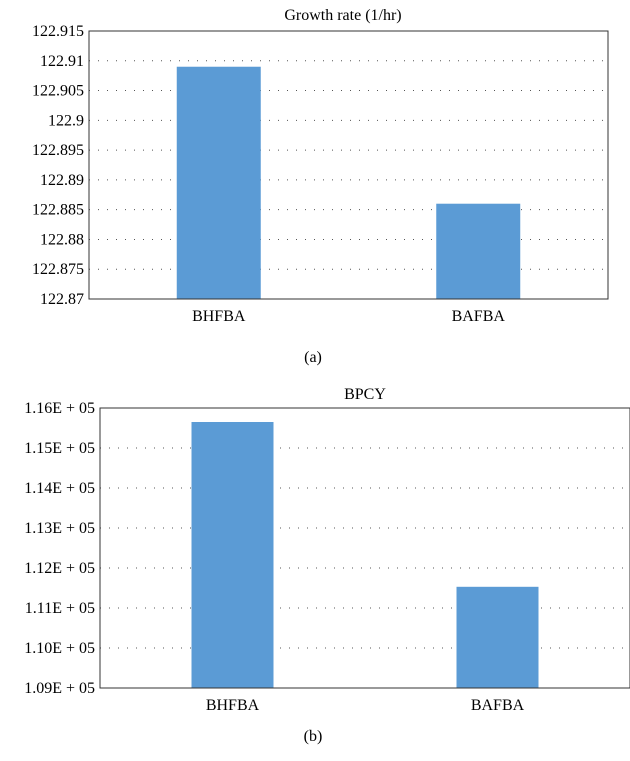 This screenshot has height=761, width=630. I want to click on y-tick-label: 1.10E + 05, so click(59, 648).